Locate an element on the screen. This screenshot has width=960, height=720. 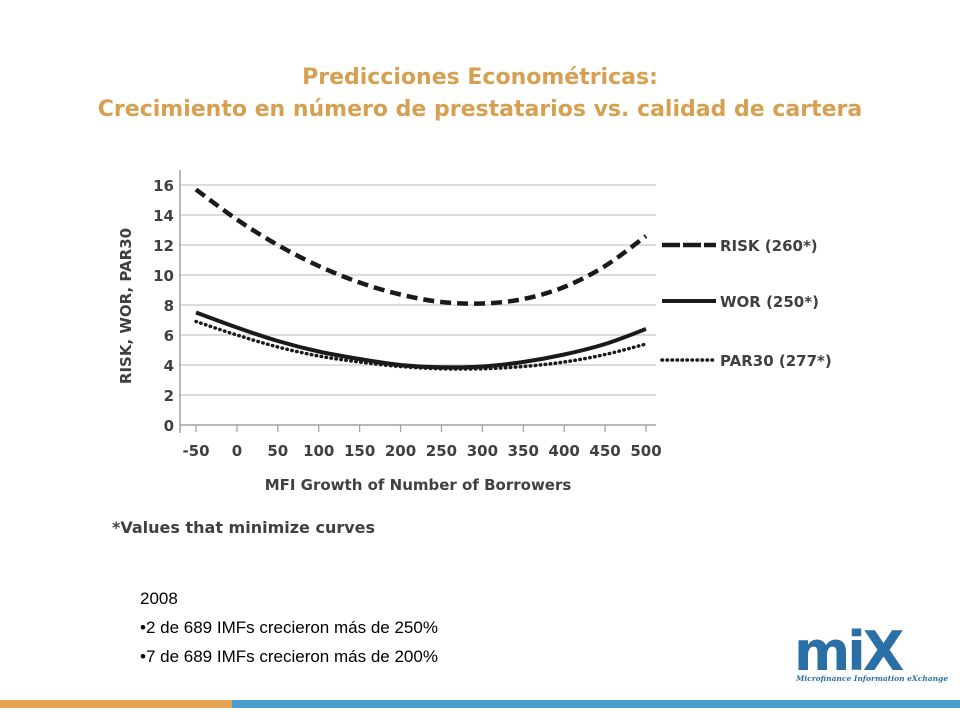
x-tick-label: 350 is located at coordinates (523, 451).